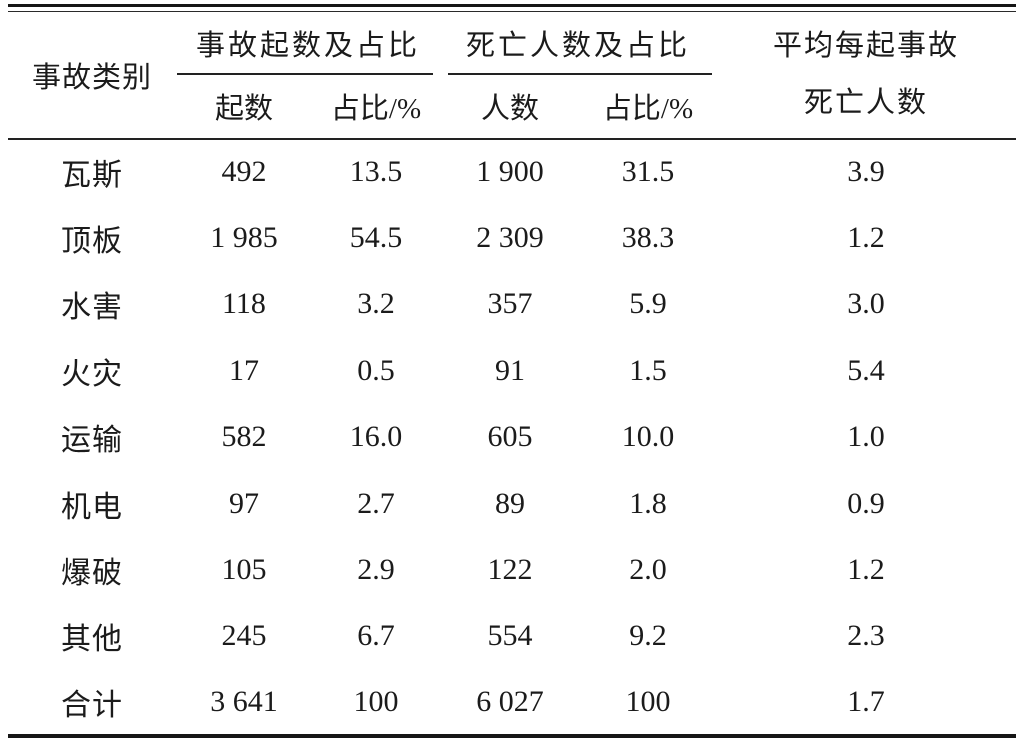 This screenshot has height=752, width=1024. I want to click on count-pct-cell: 3.2, so click(376, 304).